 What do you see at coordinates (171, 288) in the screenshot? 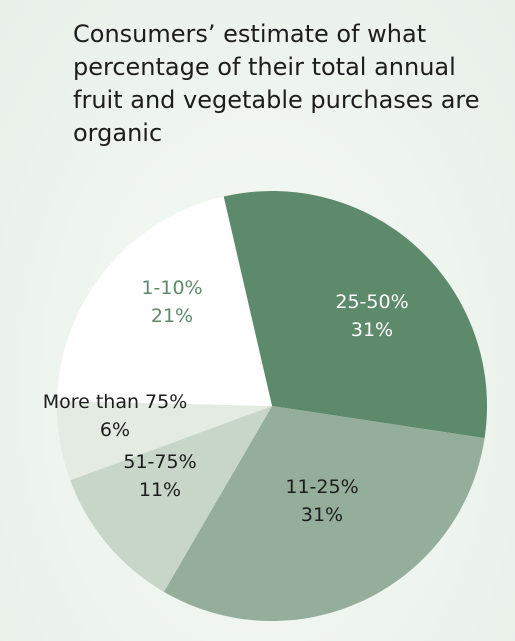
I see `slice-category-label: 1-10%` at bounding box center [171, 288].